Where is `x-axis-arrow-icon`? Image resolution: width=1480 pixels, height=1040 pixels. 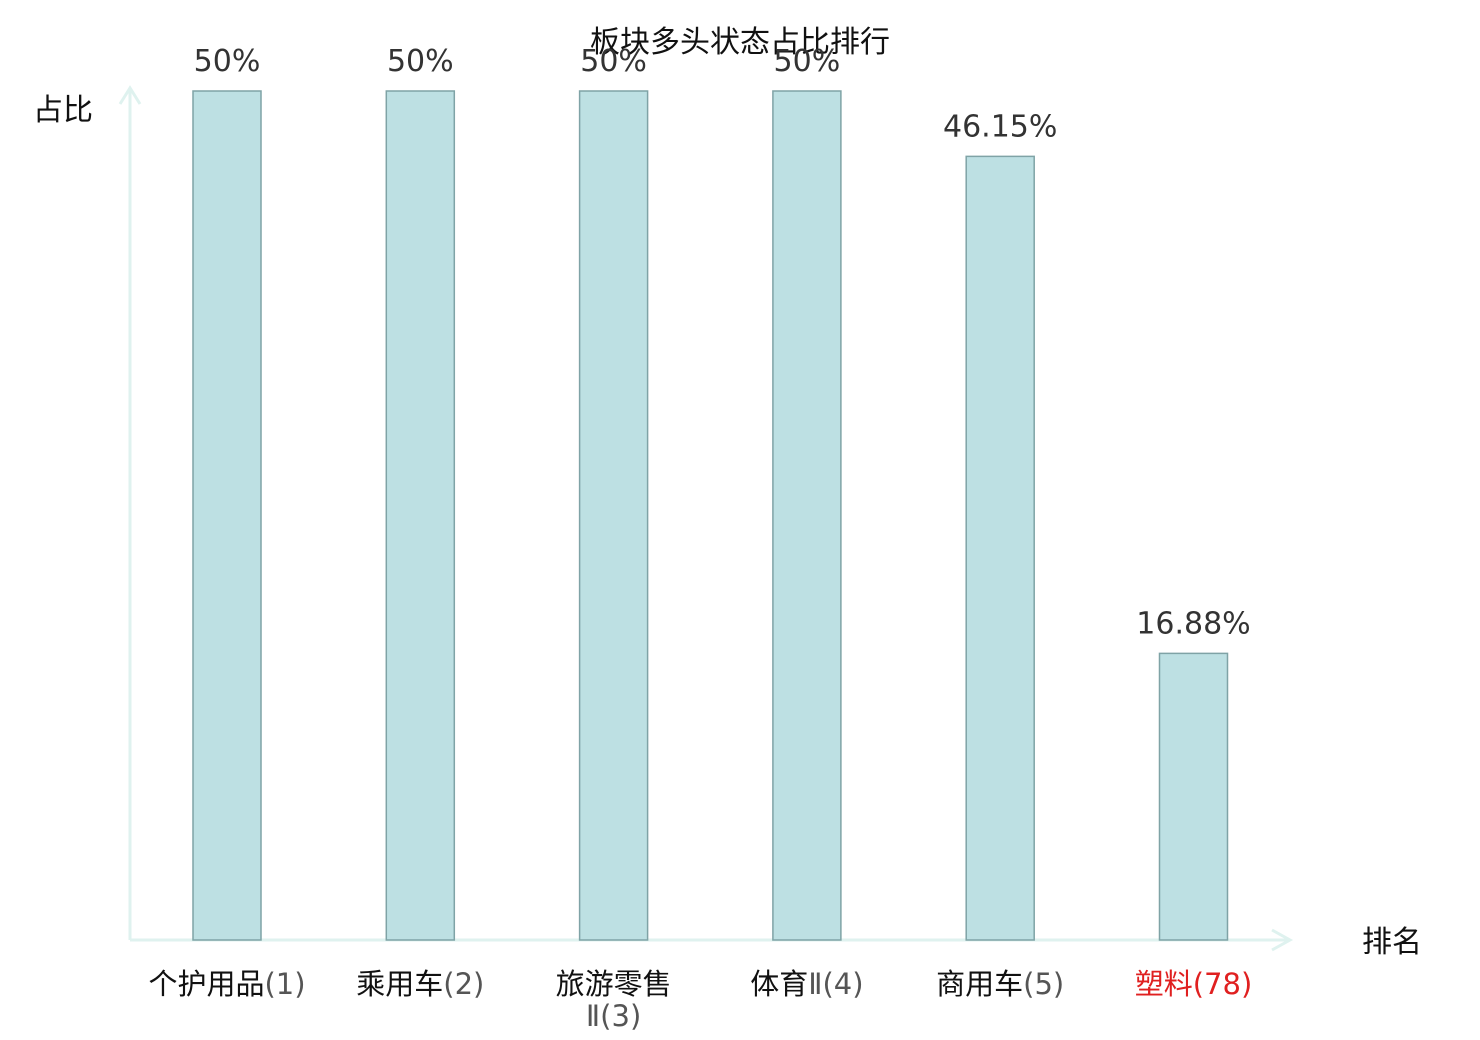 x-axis-arrow-icon is located at coordinates (1282, 940).